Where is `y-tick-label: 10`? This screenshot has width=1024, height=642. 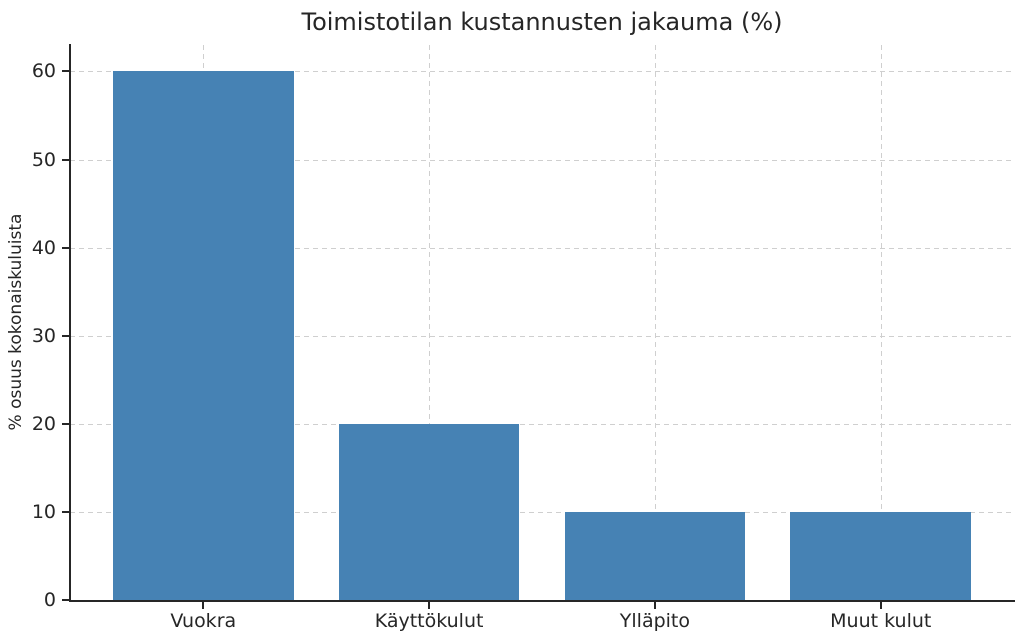
y-tick-label: 10 is located at coordinates (43, 511).